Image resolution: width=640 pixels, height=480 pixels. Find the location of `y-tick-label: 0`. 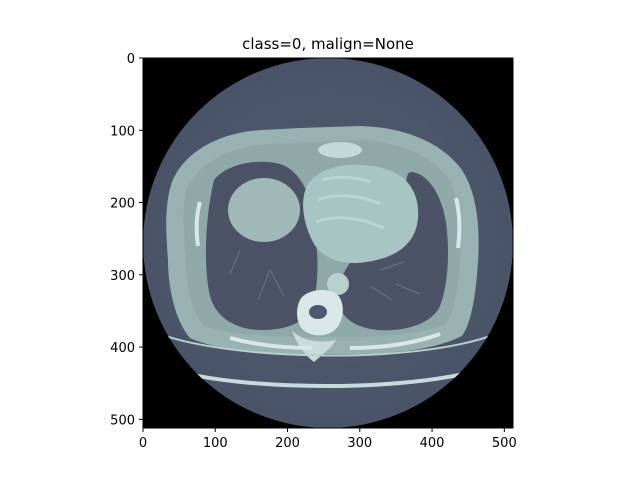

y-tick-label: 0 is located at coordinates (131, 59).